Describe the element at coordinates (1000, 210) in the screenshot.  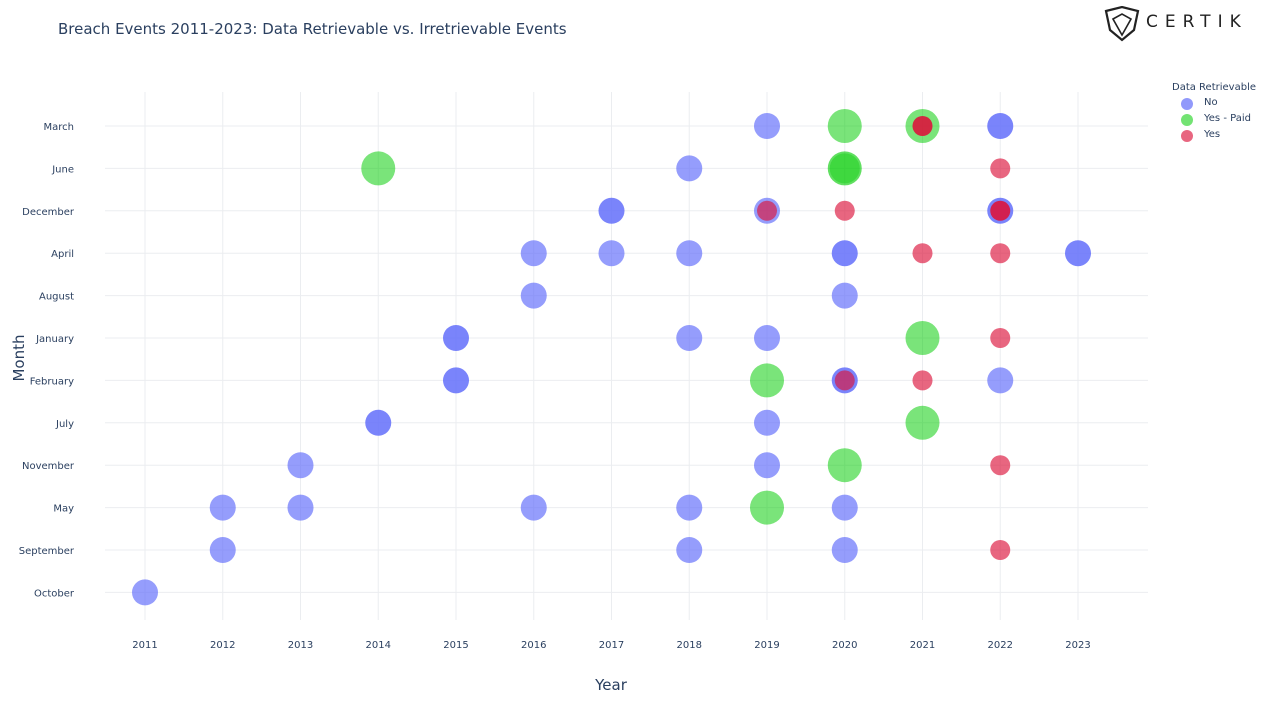
I see `marker-yes-2022-december` at that location.